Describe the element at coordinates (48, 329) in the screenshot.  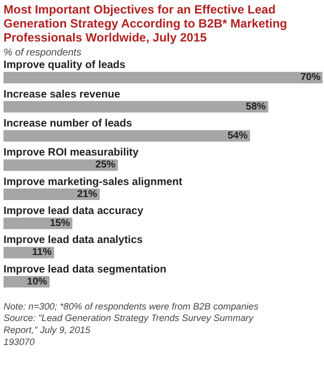
I see `text: Report," July 9, 2015` at that location.